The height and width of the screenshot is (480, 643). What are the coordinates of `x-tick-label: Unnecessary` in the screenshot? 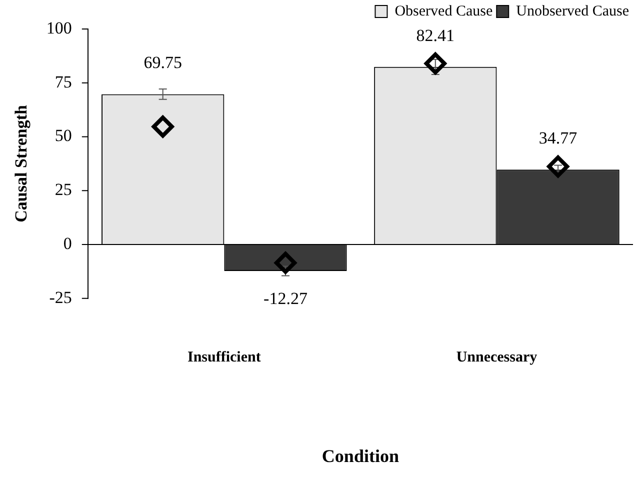 It's located at (497, 357).